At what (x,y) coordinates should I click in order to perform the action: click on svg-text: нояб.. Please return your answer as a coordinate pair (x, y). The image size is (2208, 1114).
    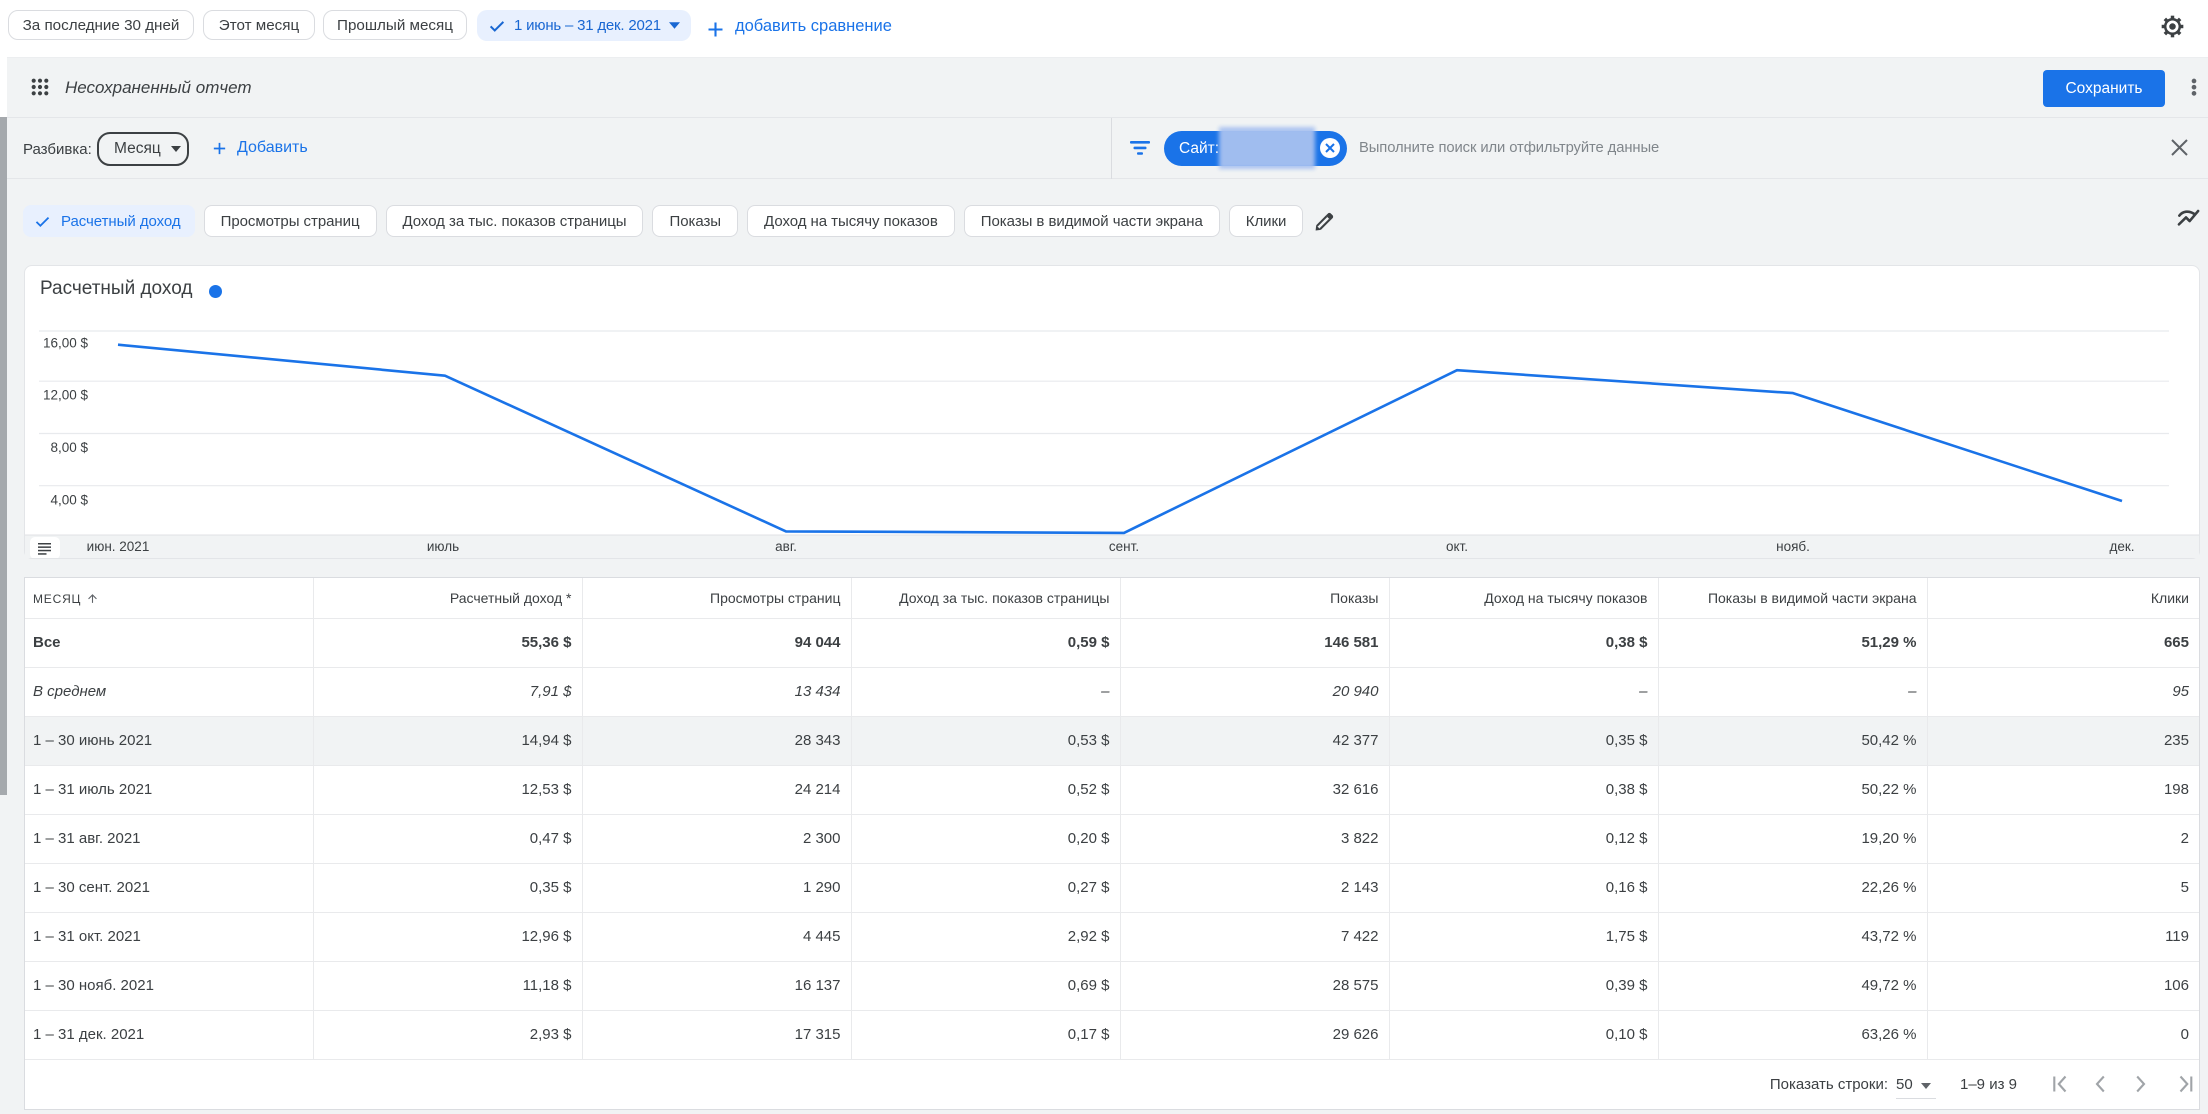
    Looking at the image, I should click on (1793, 546).